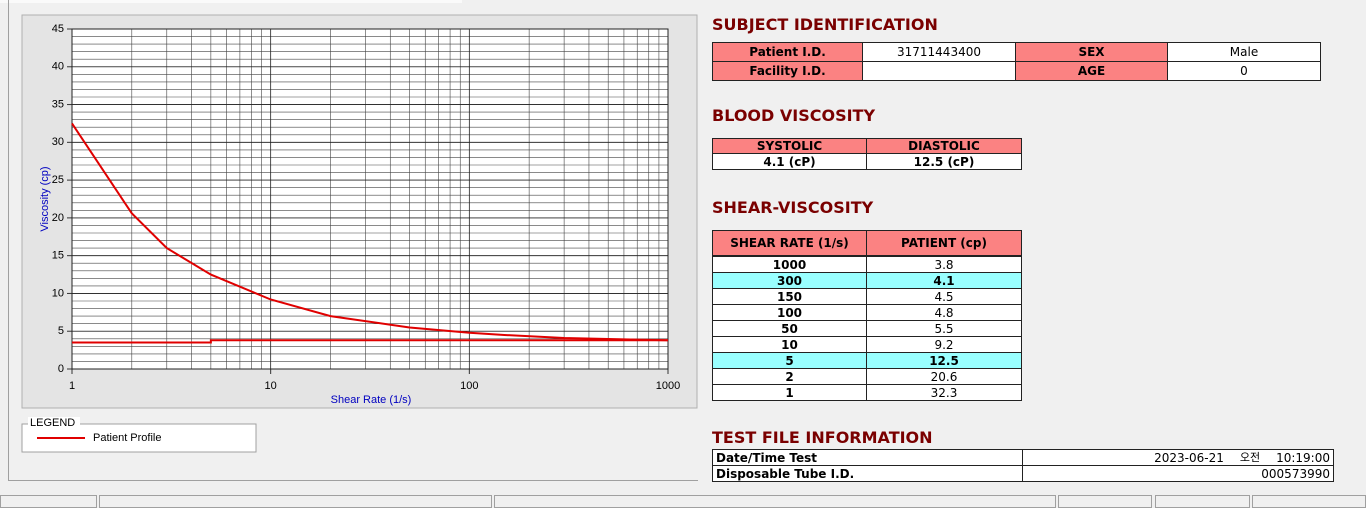 The height and width of the screenshot is (508, 1366). What do you see at coordinates (58, 104) in the screenshot?
I see `y-tick-label: 35` at bounding box center [58, 104].